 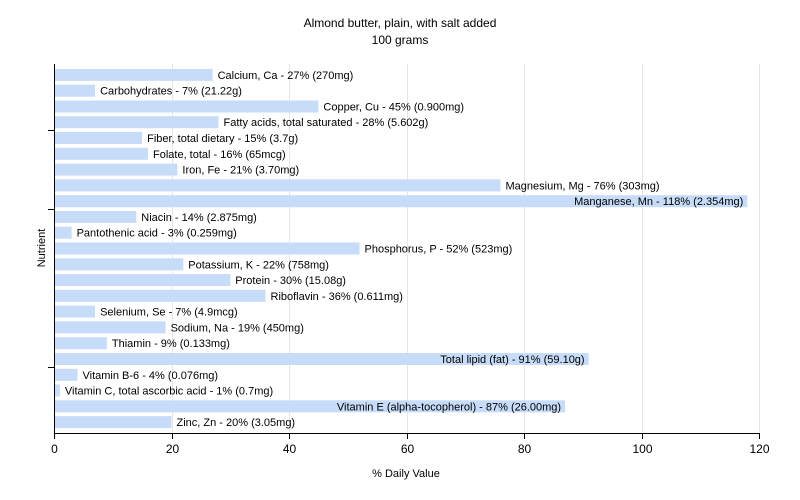 What do you see at coordinates (642, 449) in the screenshot?
I see `x-tick-label: 100` at bounding box center [642, 449].